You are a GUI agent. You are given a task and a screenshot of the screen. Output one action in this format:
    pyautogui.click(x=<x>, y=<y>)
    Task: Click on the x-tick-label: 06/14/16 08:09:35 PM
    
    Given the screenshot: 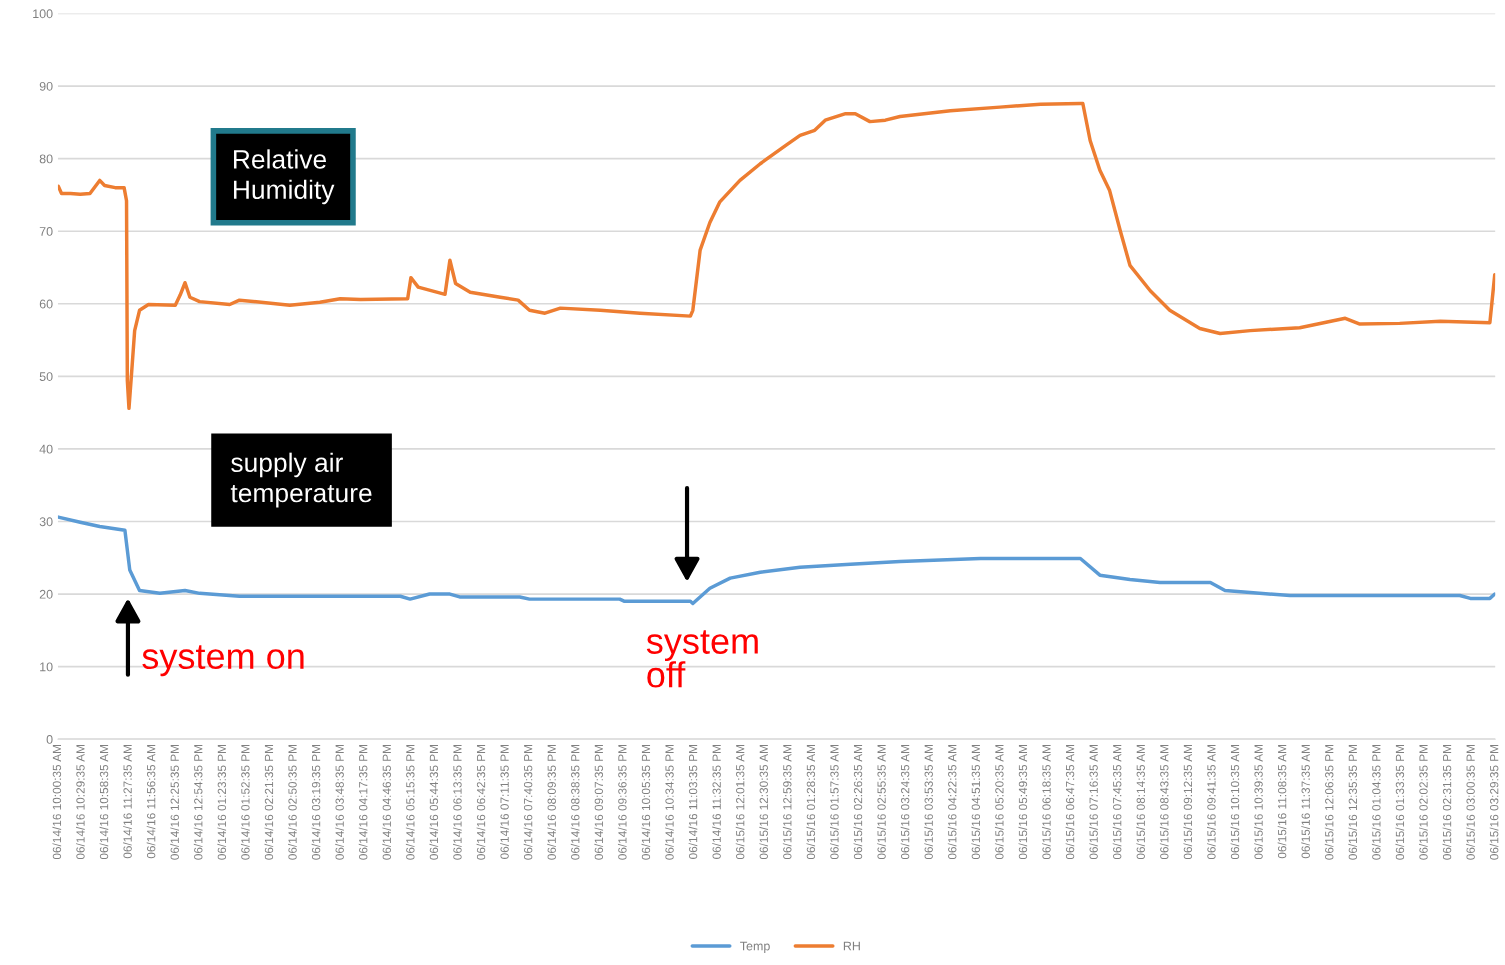 What is the action you would take?
    pyautogui.click(x=551, y=802)
    